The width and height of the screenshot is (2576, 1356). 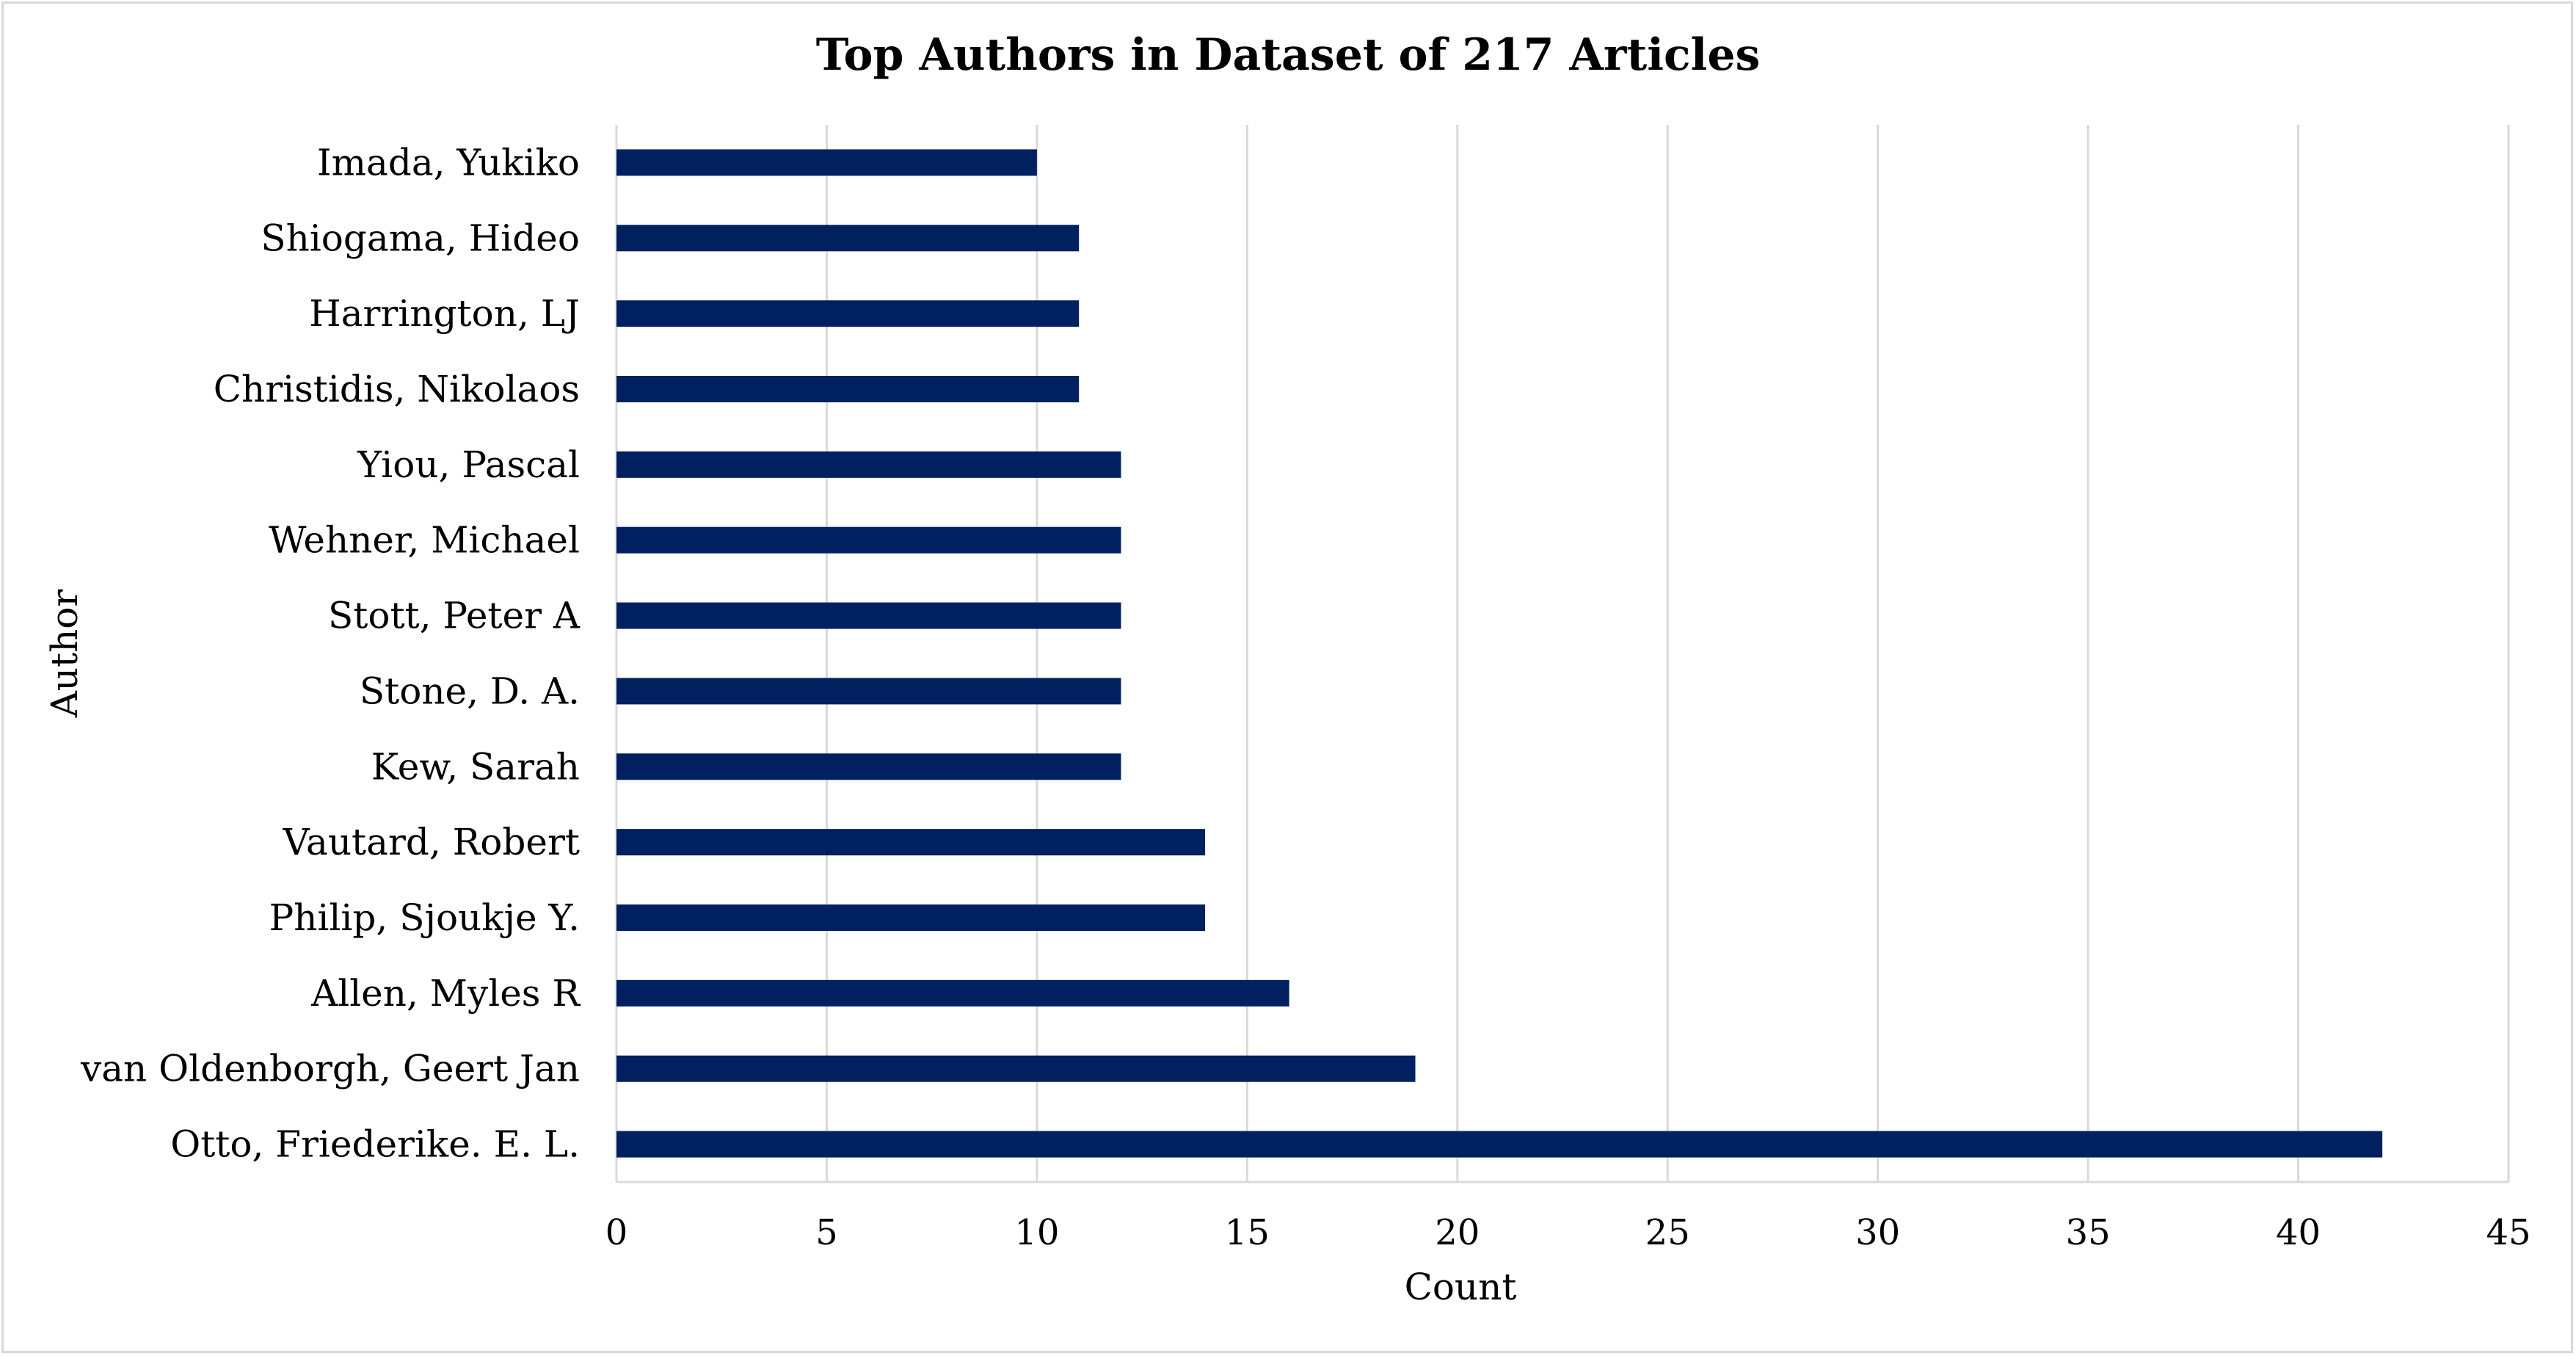 I want to click on x-tick-label: 5, so click(x=826, y=1232).